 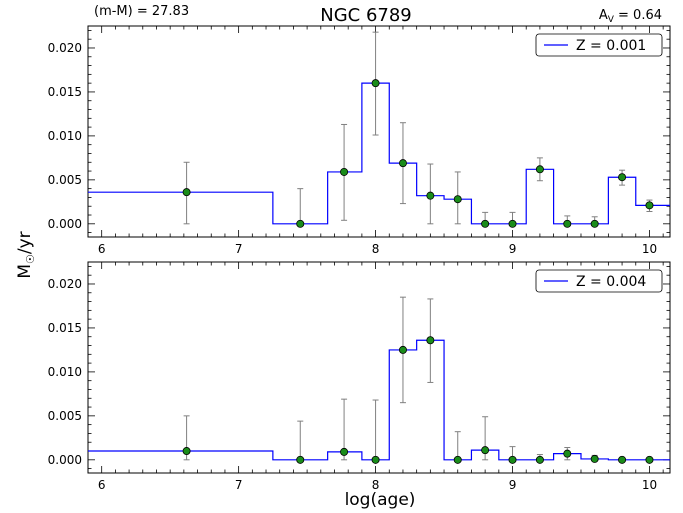 What do you see at coordinates (30, 259) in the screenshot?
I see `y-axis-label-sun-symbol: ☉` at bounding box center [30, 259].